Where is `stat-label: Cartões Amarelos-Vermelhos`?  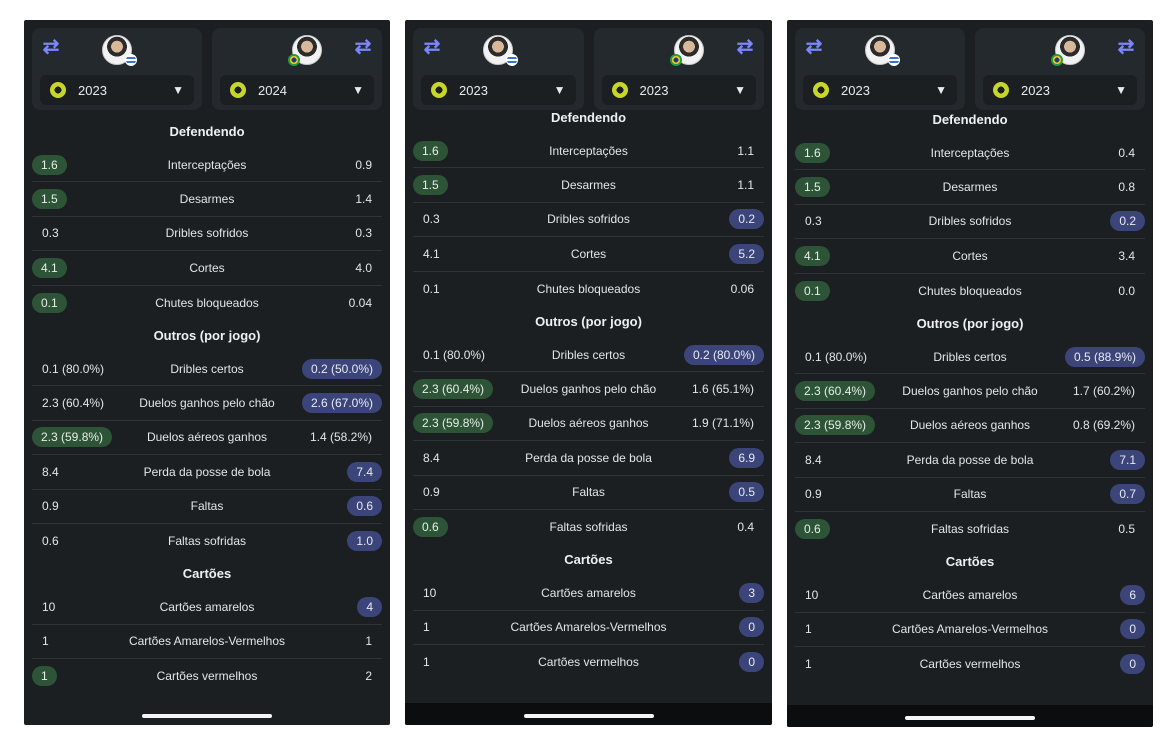 stat-label: Cartões Amarelos-Vermelhos is located at coordinates (588, 627).